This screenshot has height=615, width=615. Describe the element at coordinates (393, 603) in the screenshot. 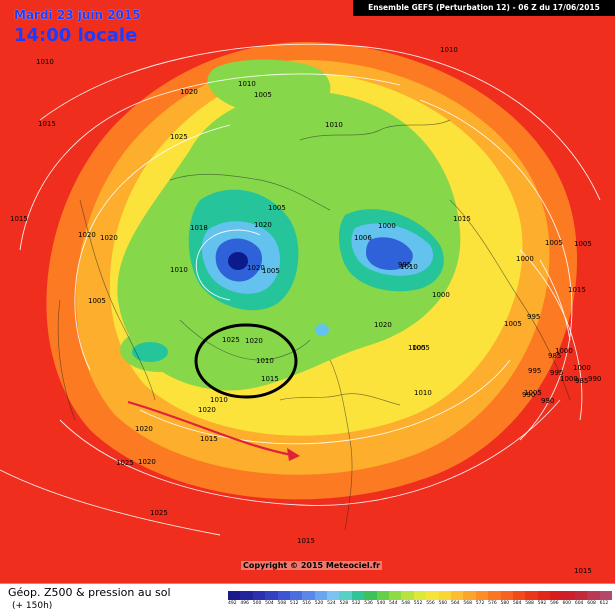

I see `scale-label: 544` at that location.